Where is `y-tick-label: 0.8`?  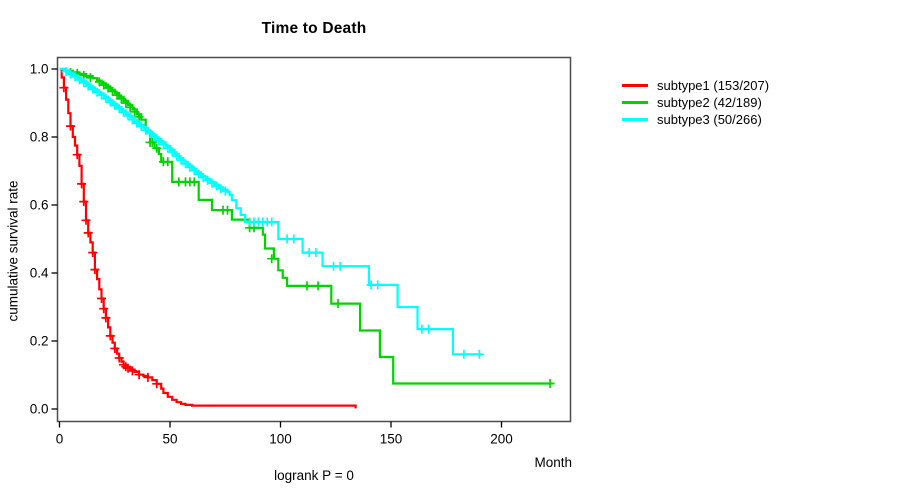 y-tick-label: 0.8 is located at coordinates (39, 137).